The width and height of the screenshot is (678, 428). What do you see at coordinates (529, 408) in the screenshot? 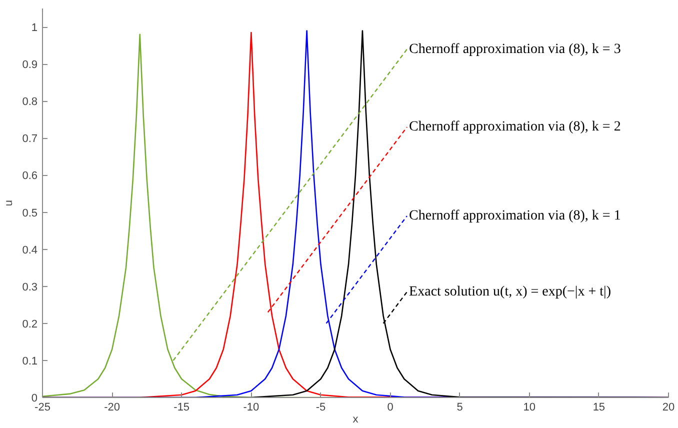
I see `x-tick-label: 10` at bounding box center [529, 408].